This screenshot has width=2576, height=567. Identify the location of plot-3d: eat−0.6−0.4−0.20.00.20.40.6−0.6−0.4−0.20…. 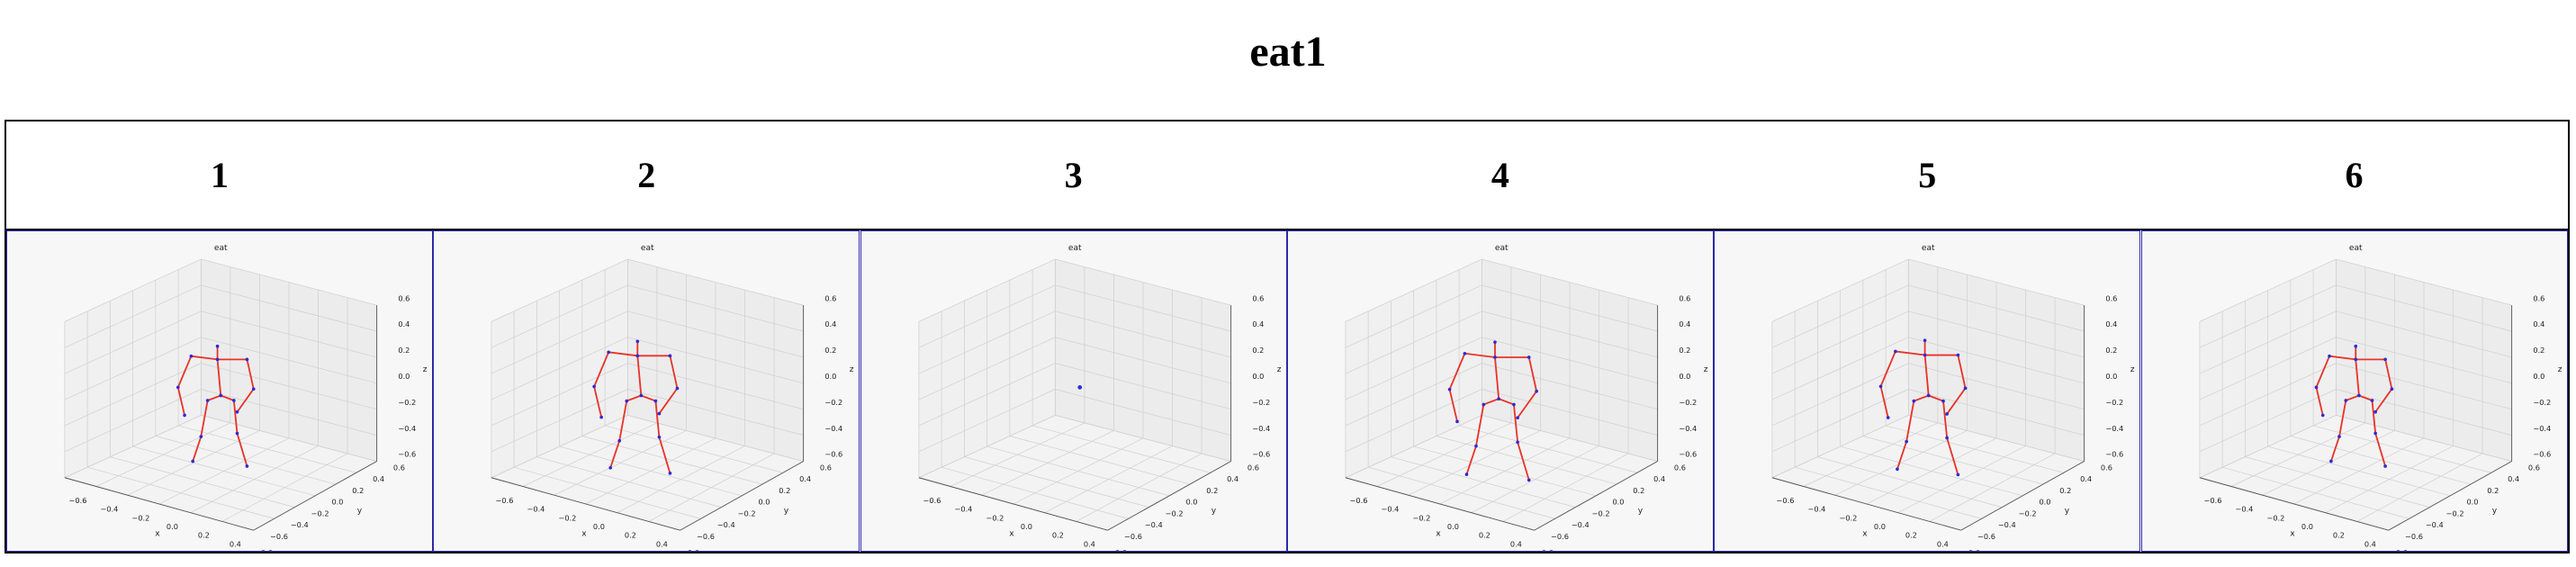
(672, 397).